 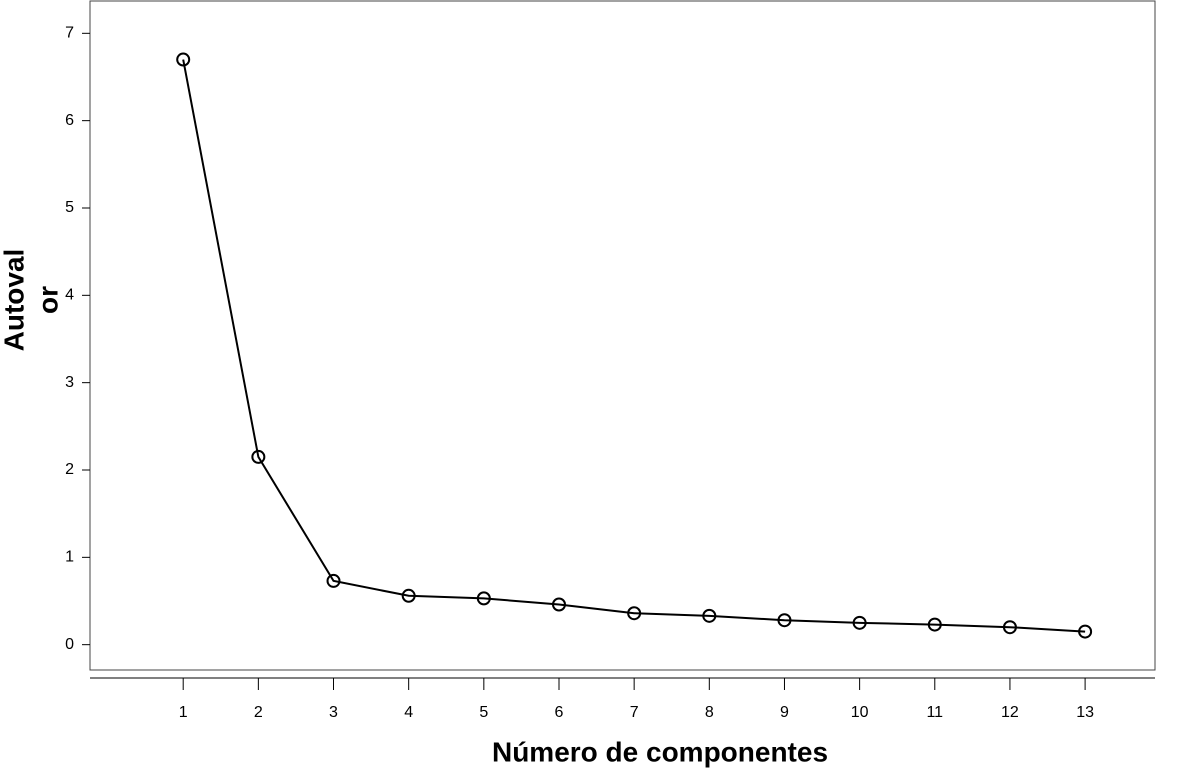 I want to click on y-tick-label: 1, so click(x=69, y=557).